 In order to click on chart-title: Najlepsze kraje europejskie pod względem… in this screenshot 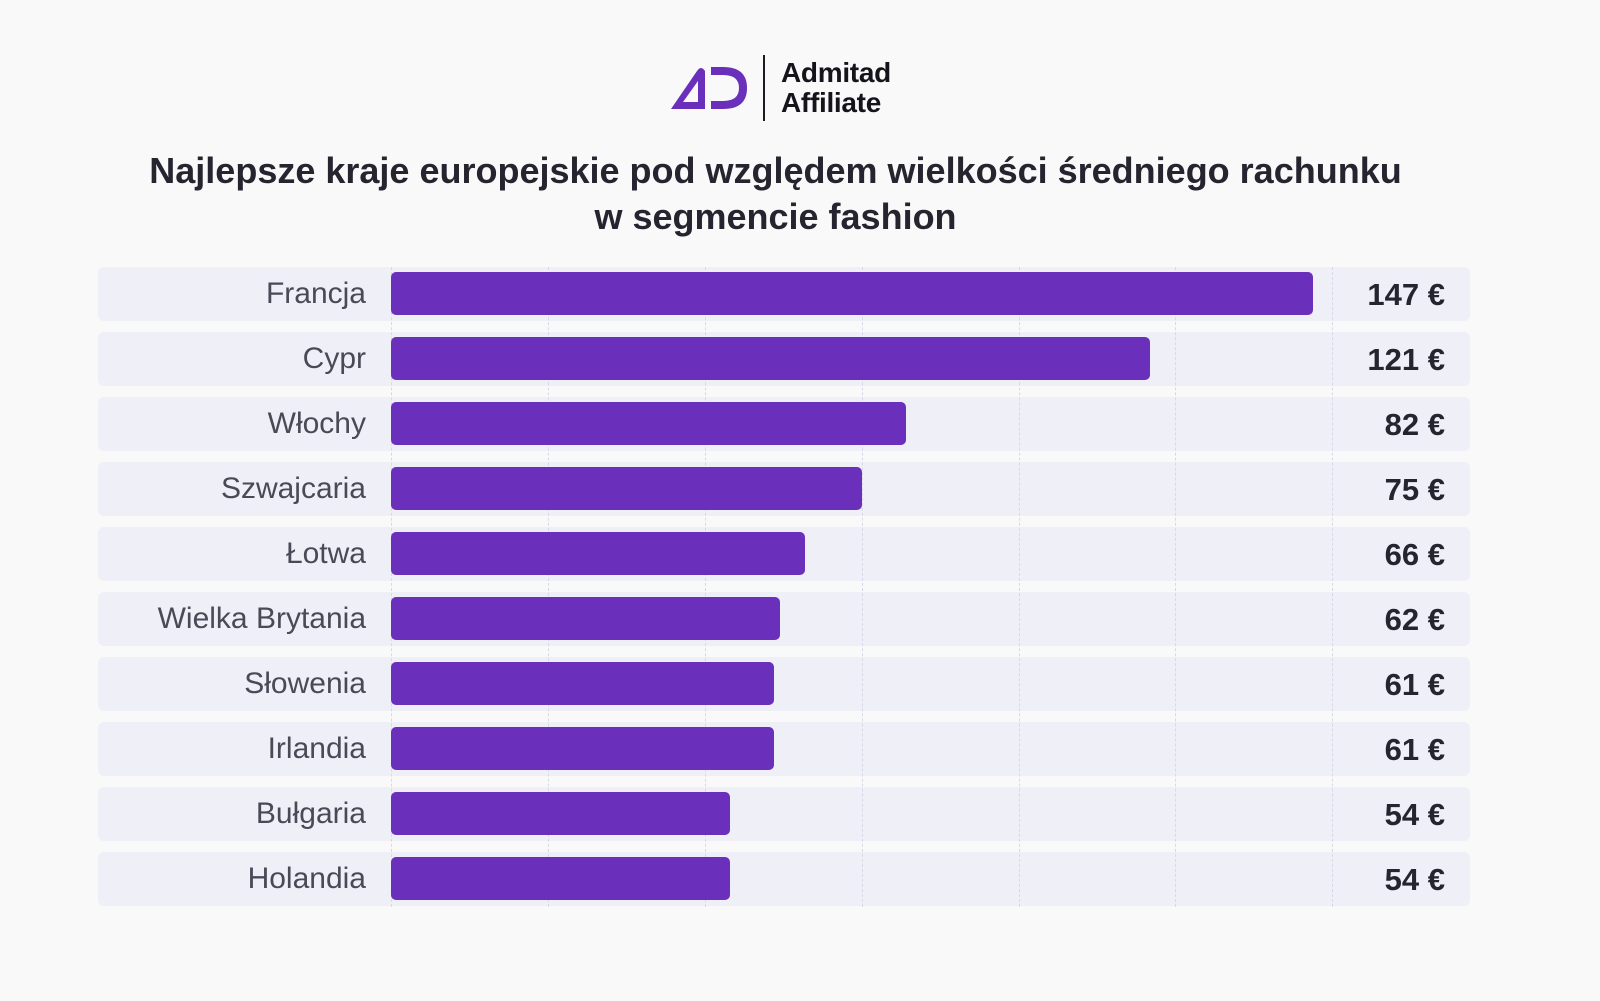, I will do `click(775, 194)`.